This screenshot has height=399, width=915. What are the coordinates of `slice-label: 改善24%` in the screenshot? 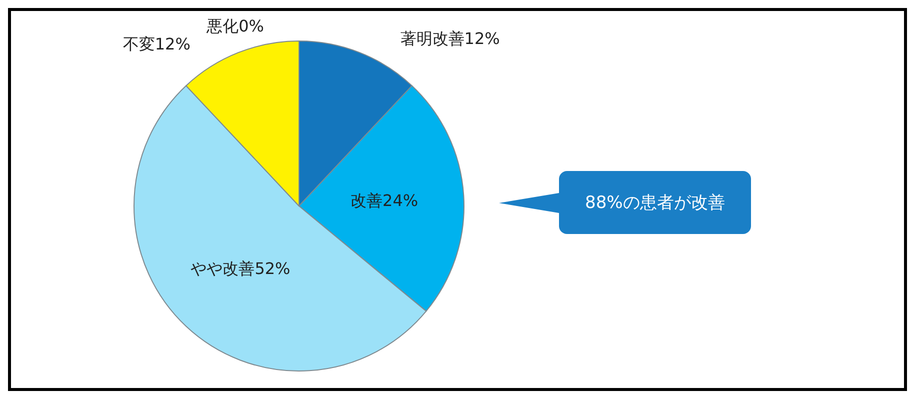 It's located at (384, 200).